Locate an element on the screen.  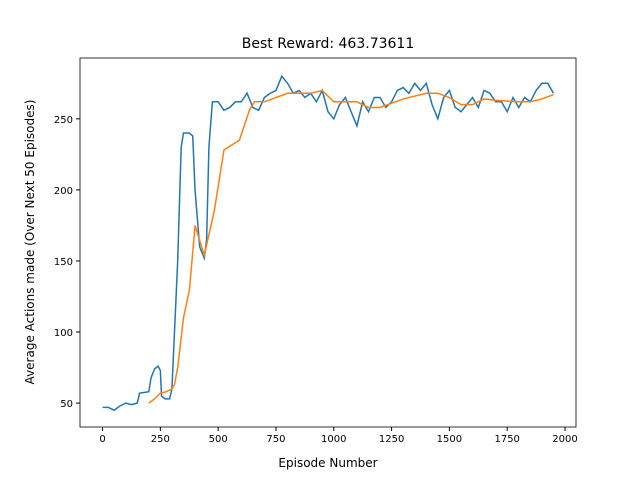
x-tick-label: 1750 is located at coordinates (506, 439).